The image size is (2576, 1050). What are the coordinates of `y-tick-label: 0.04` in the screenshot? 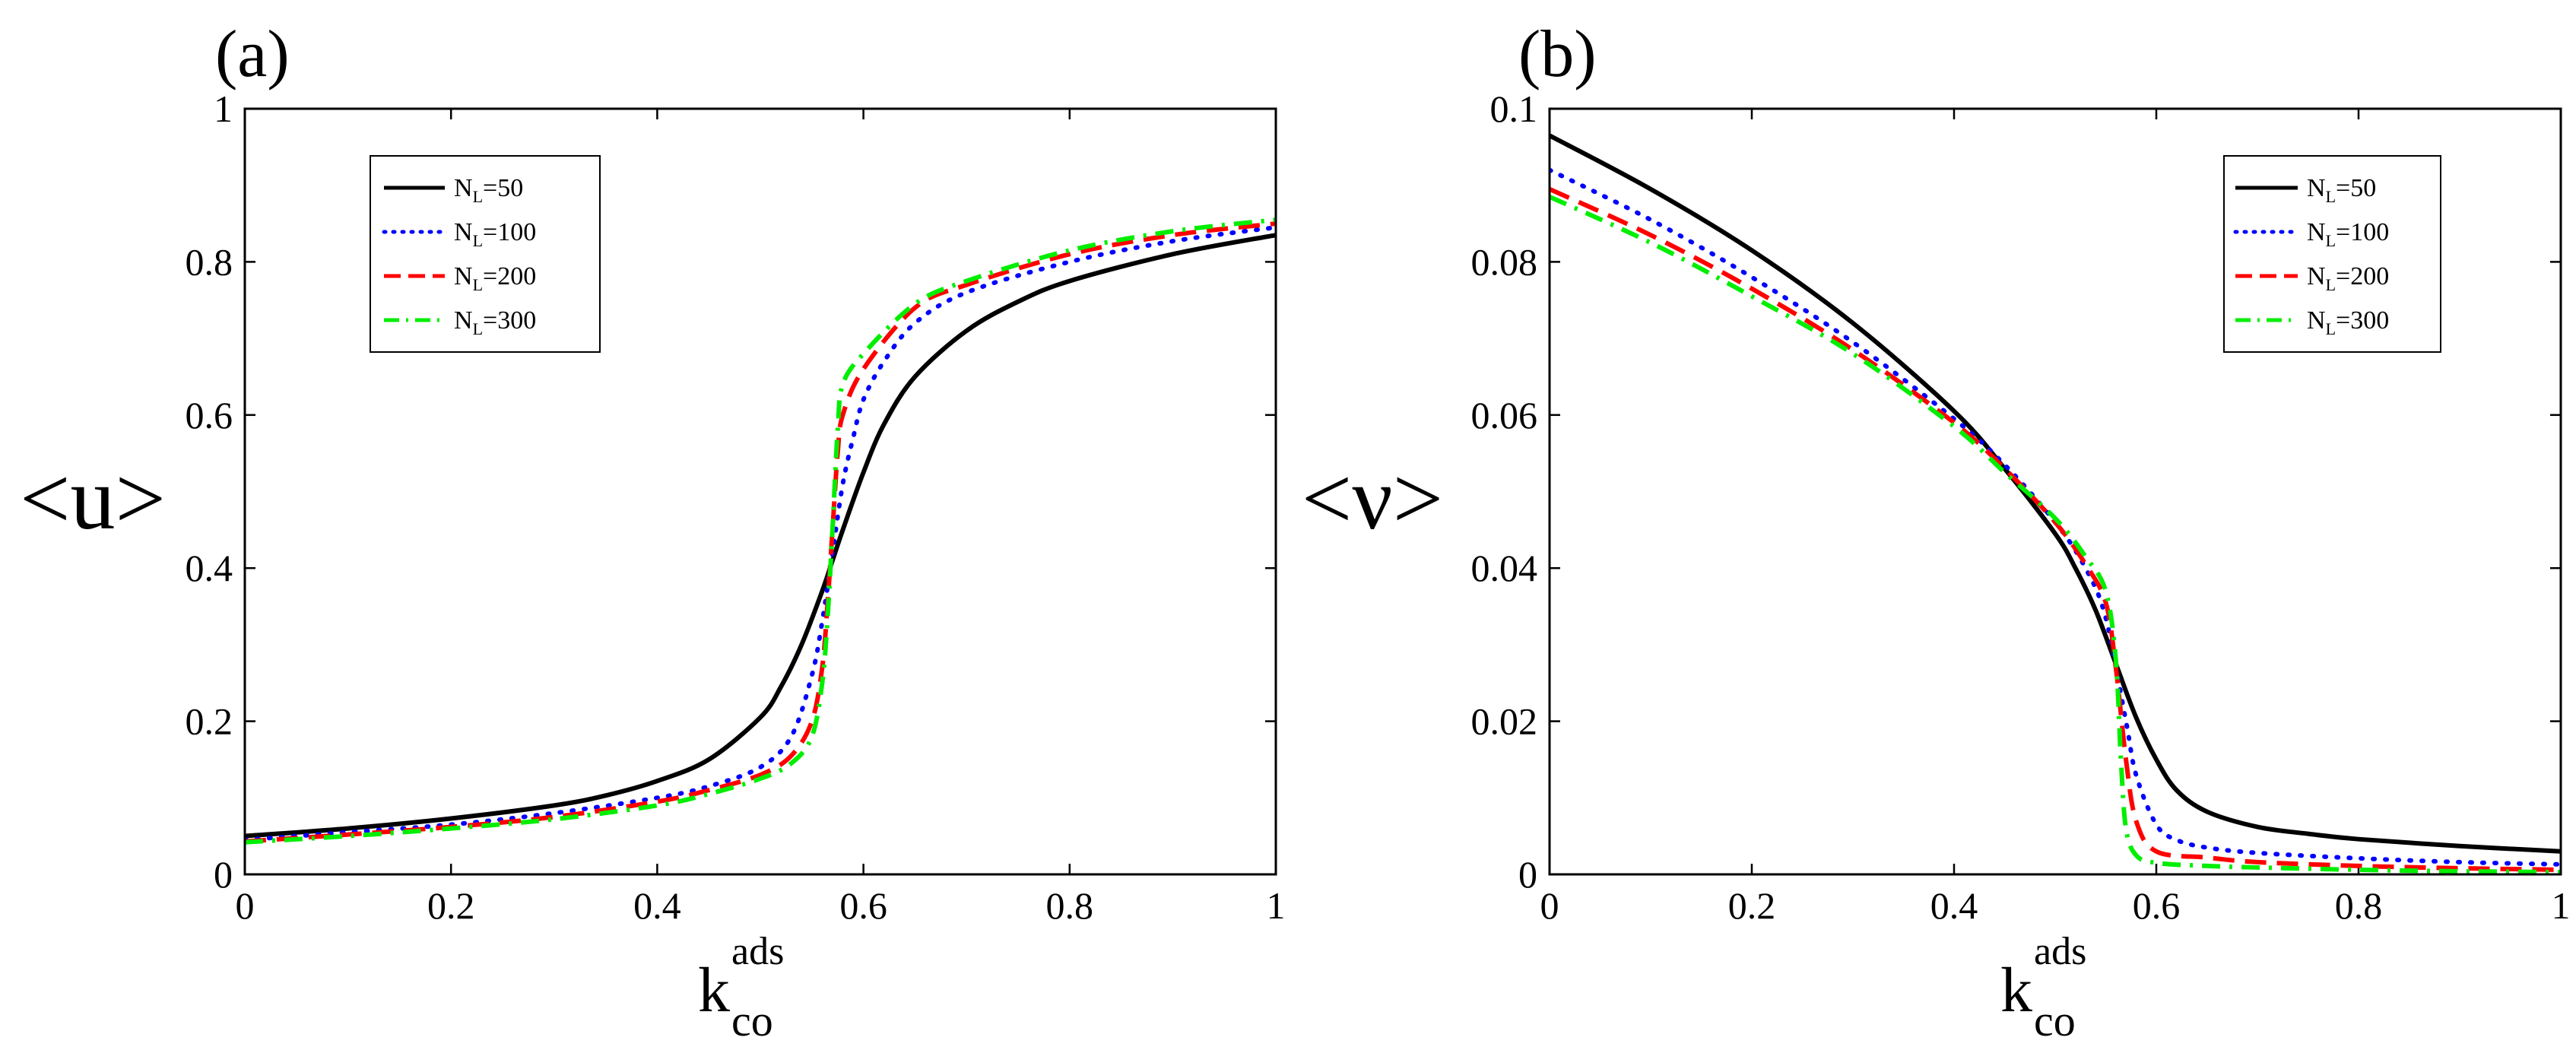 It's located at (1505, 568).